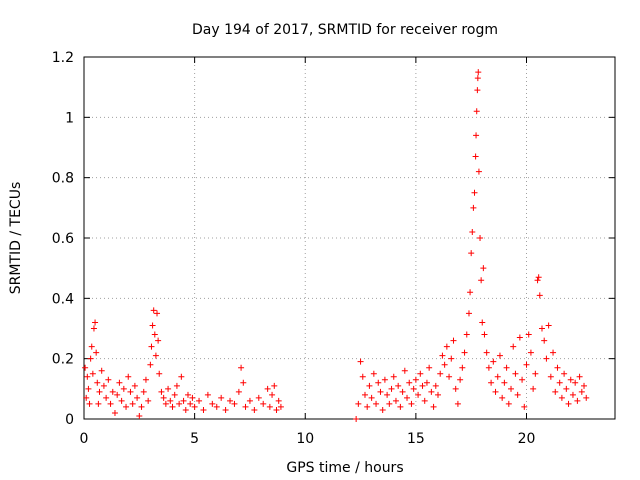 This screenshot has height=480, width=640. I want to click on x-tick-label: 15, so click(416, 439).